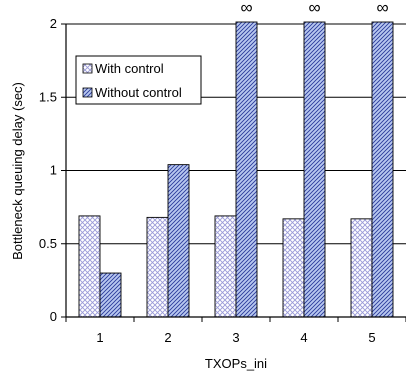 The height and width of the screenshot is (381, 406). I want to click on infinity-label-3: ∞, so click(246, 8).